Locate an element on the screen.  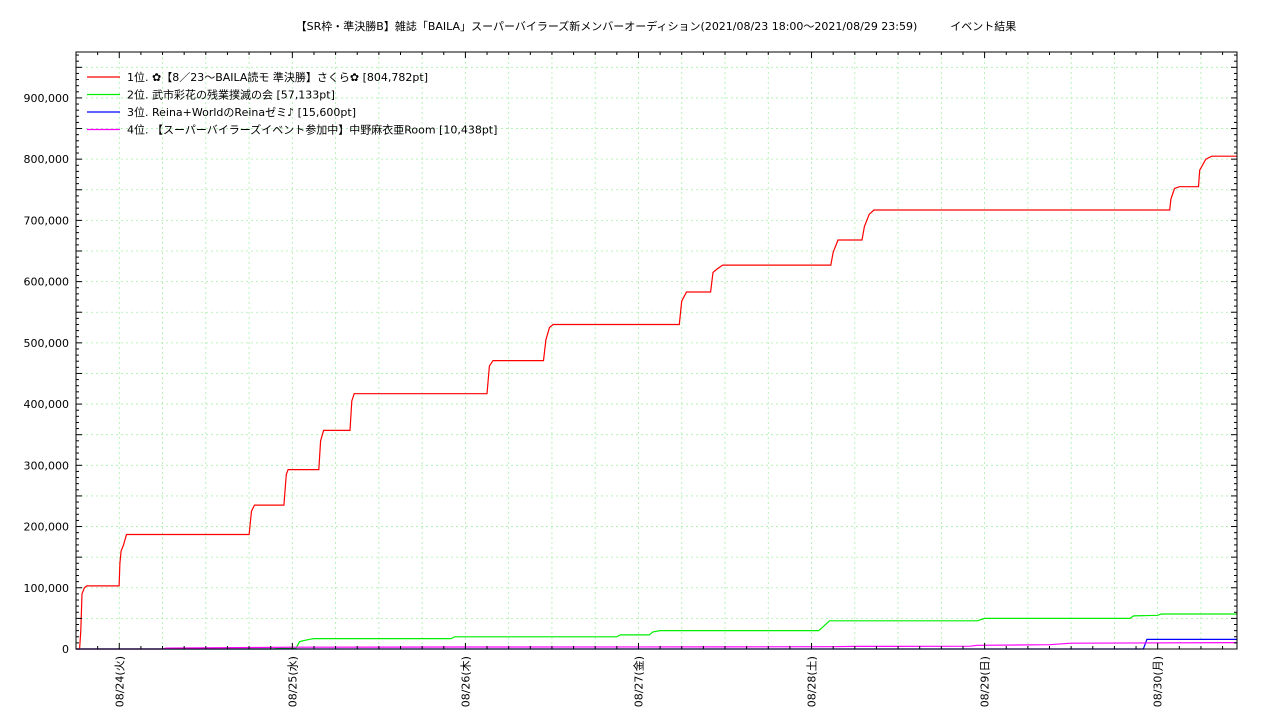
legend-label-1: 1位. ✿【8／23〜BAILA読モ 準決勝】さくら✿ [804,782pt] is located at coordinates (277, 77).